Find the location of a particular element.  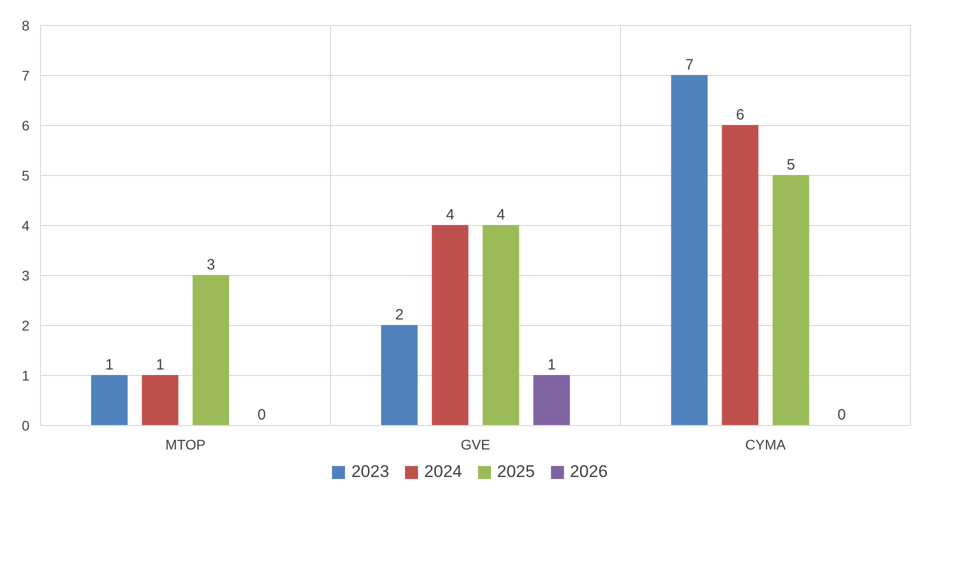

y-tick-label: 0 is located at coordinates (26, 426).